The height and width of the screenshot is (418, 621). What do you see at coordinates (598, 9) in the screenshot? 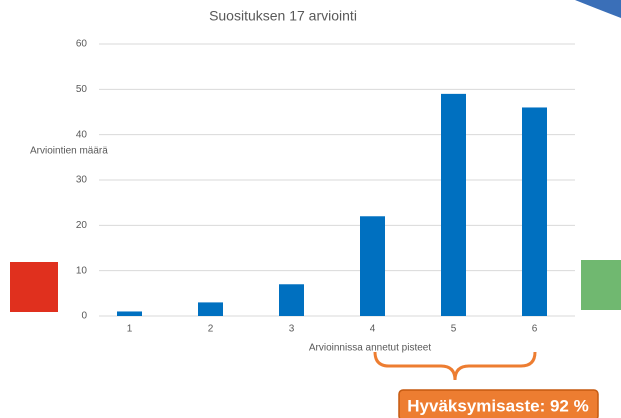
I see `corner-decoration` at bounding box center [598, 9].